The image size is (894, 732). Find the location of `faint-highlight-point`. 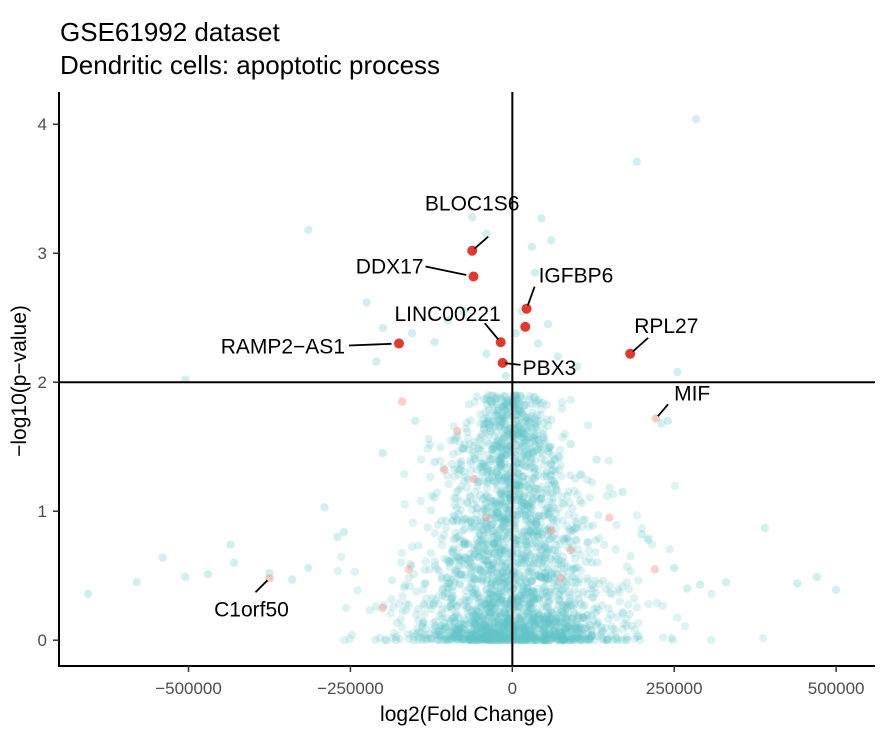

faint-highlight-point is located at coordinates (654, 569).